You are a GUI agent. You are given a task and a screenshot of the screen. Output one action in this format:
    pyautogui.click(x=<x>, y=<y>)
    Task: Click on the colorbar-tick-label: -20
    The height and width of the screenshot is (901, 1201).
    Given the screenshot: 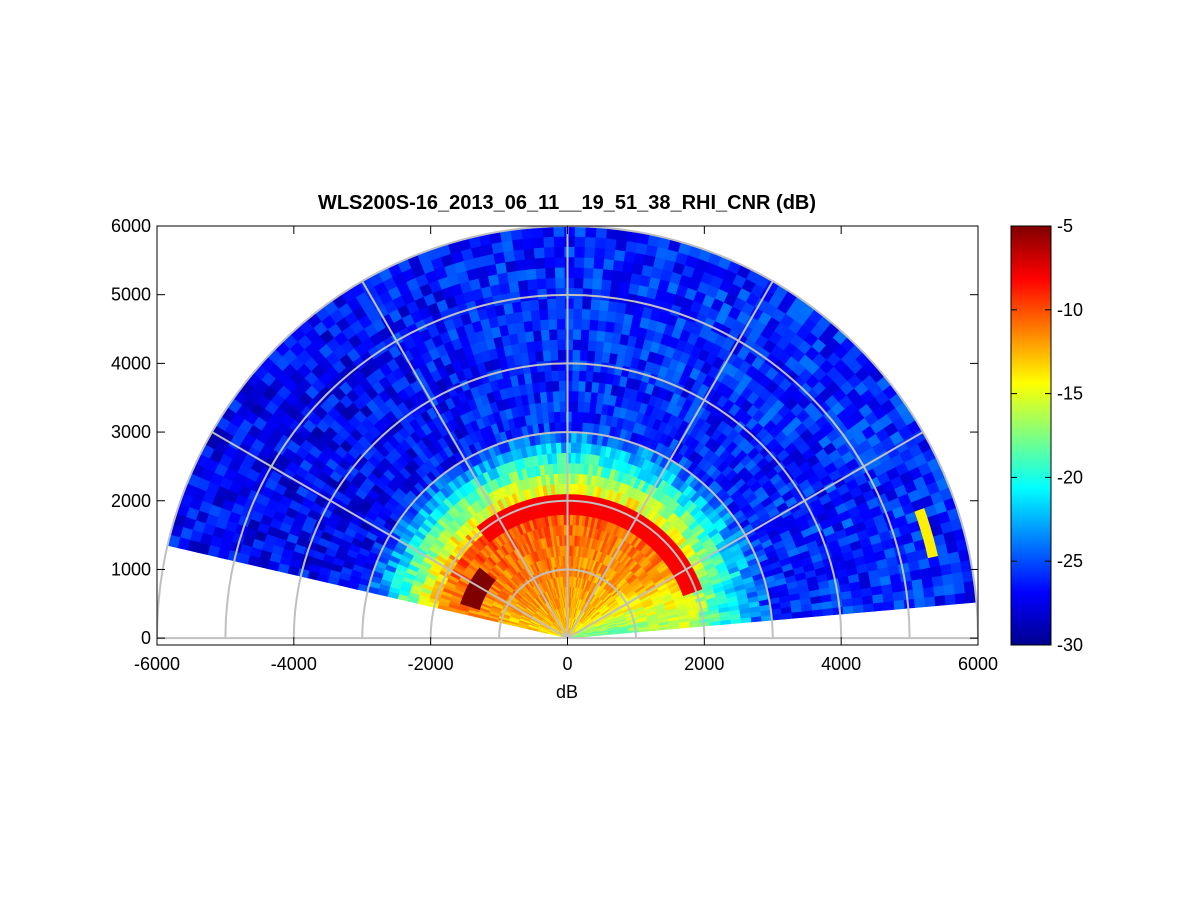 What is the action you would take?
    pyautogui.click(x=1070, y=477)
    